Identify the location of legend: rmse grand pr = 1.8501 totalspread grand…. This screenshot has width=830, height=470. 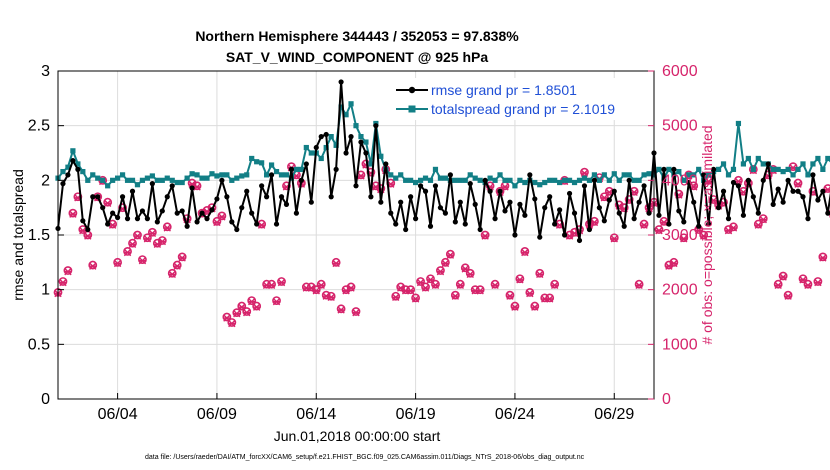
(522, 99).